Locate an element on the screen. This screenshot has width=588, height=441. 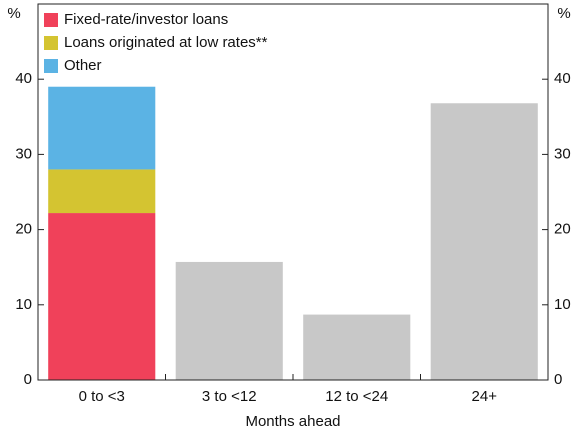
y2-tick-label: 10 is located at coordinates (562, 304).